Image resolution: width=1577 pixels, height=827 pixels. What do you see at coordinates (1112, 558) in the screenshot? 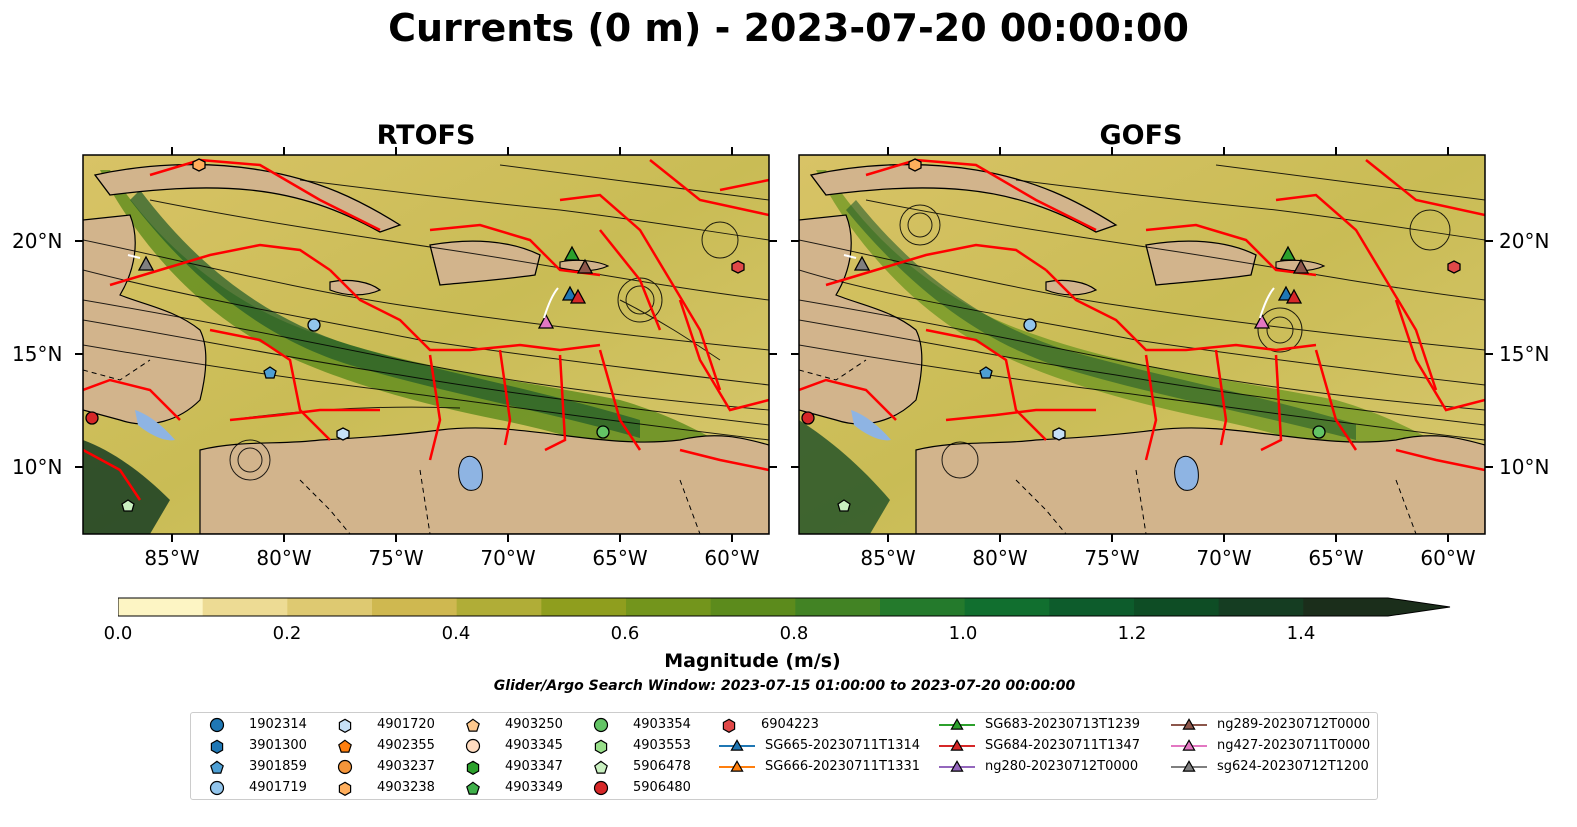
I see `lon-label-75w-right: 75°W` at bounding box center [1112, 558].